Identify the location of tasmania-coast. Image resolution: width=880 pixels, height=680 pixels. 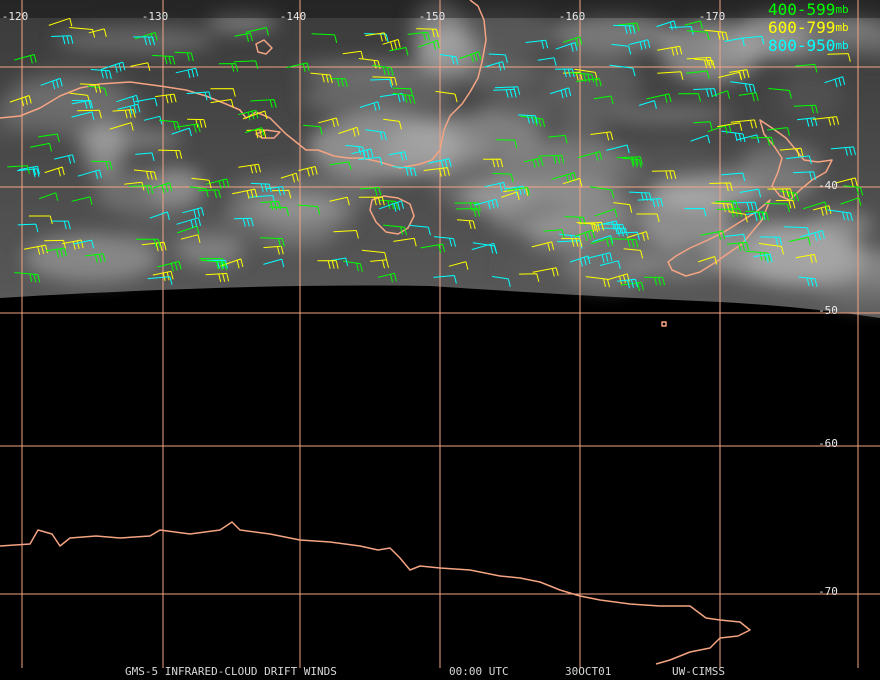
(392, 215).